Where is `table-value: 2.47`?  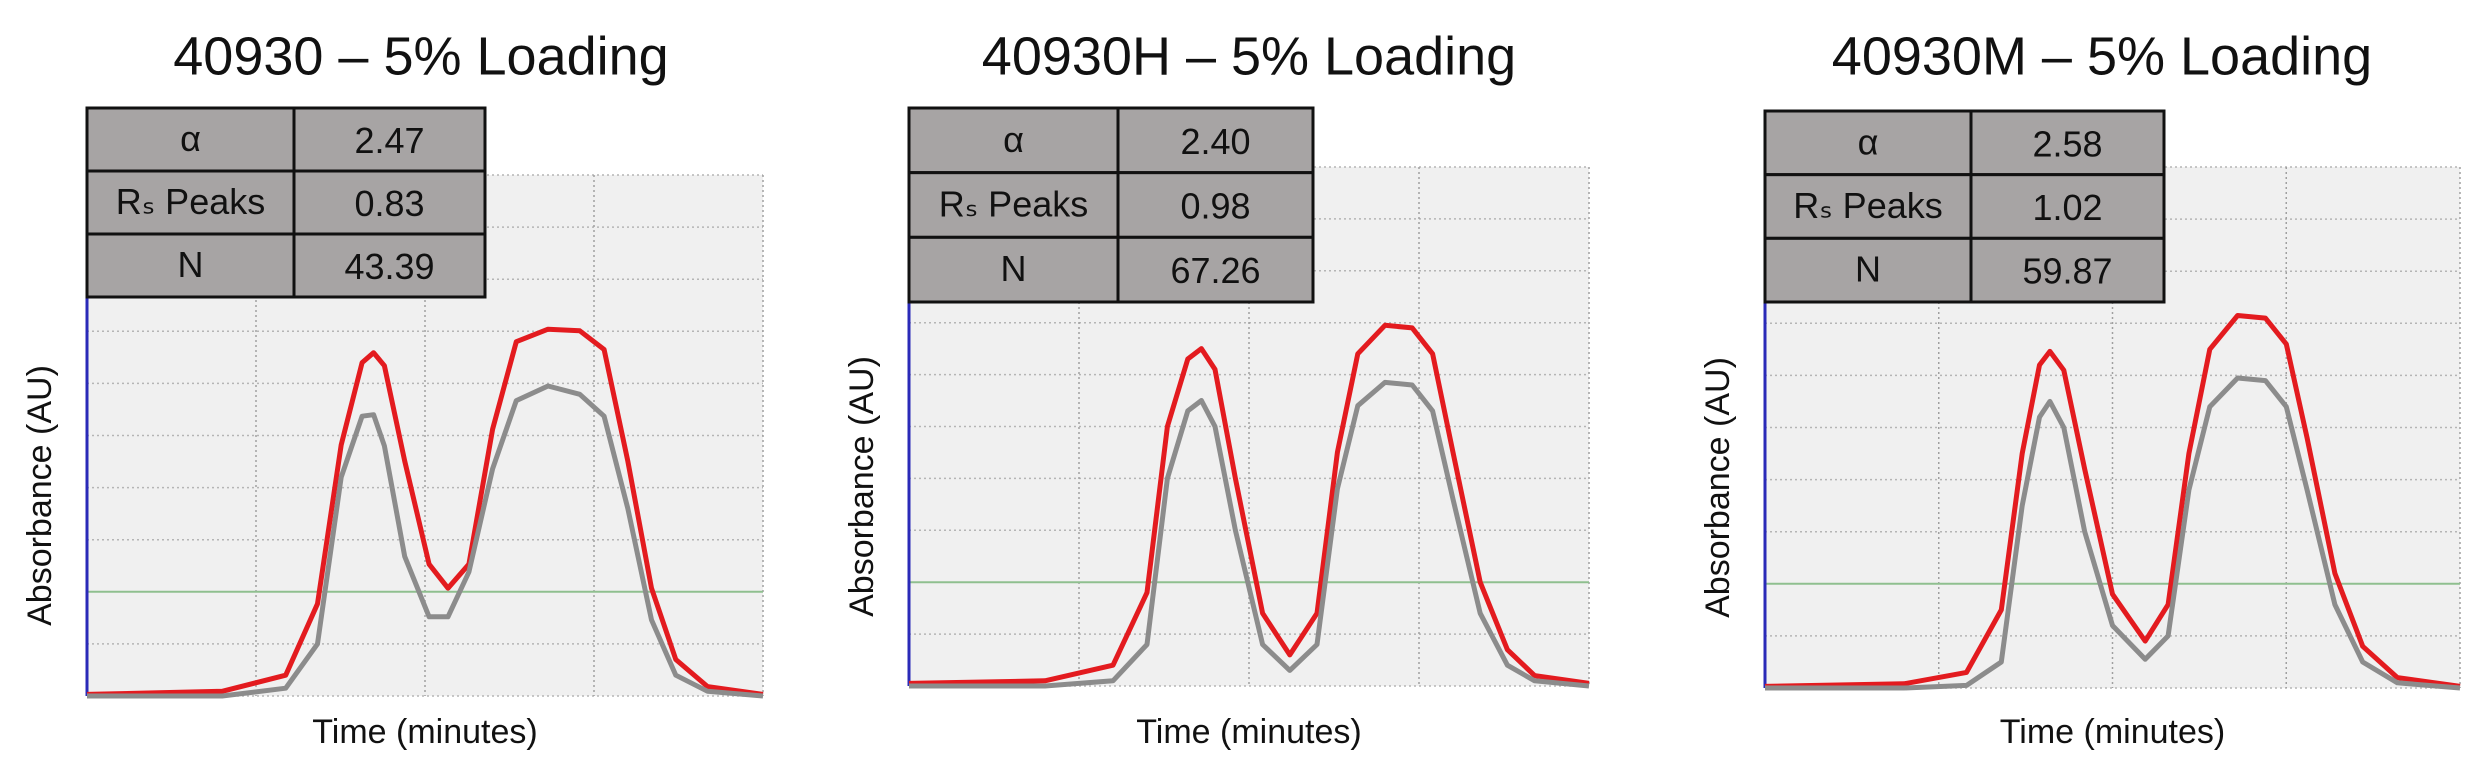
table-value: 2.47 is located at coordinates (389, 140).